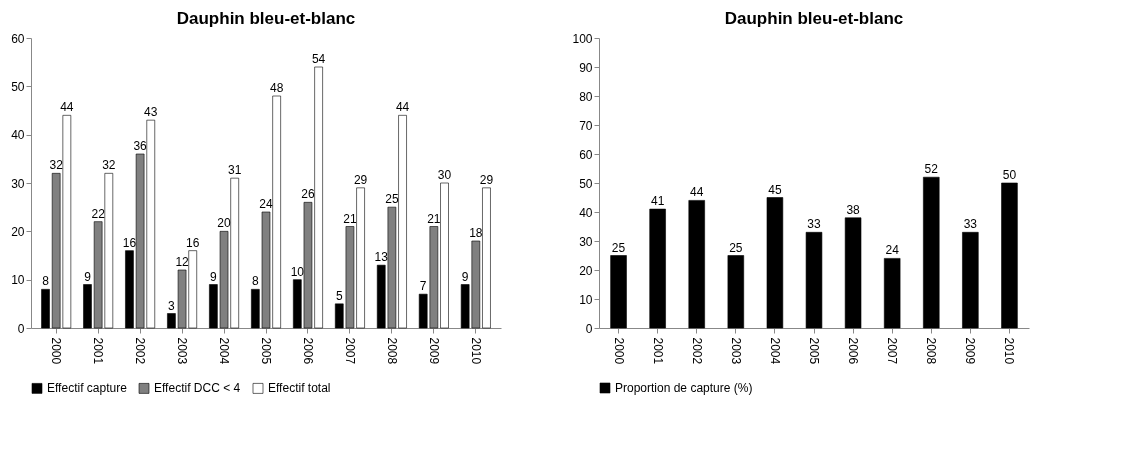 This screenshot has height=450, width=1126. I want to click on legend-label: Effectif DCC < 4, so click(197, 388).